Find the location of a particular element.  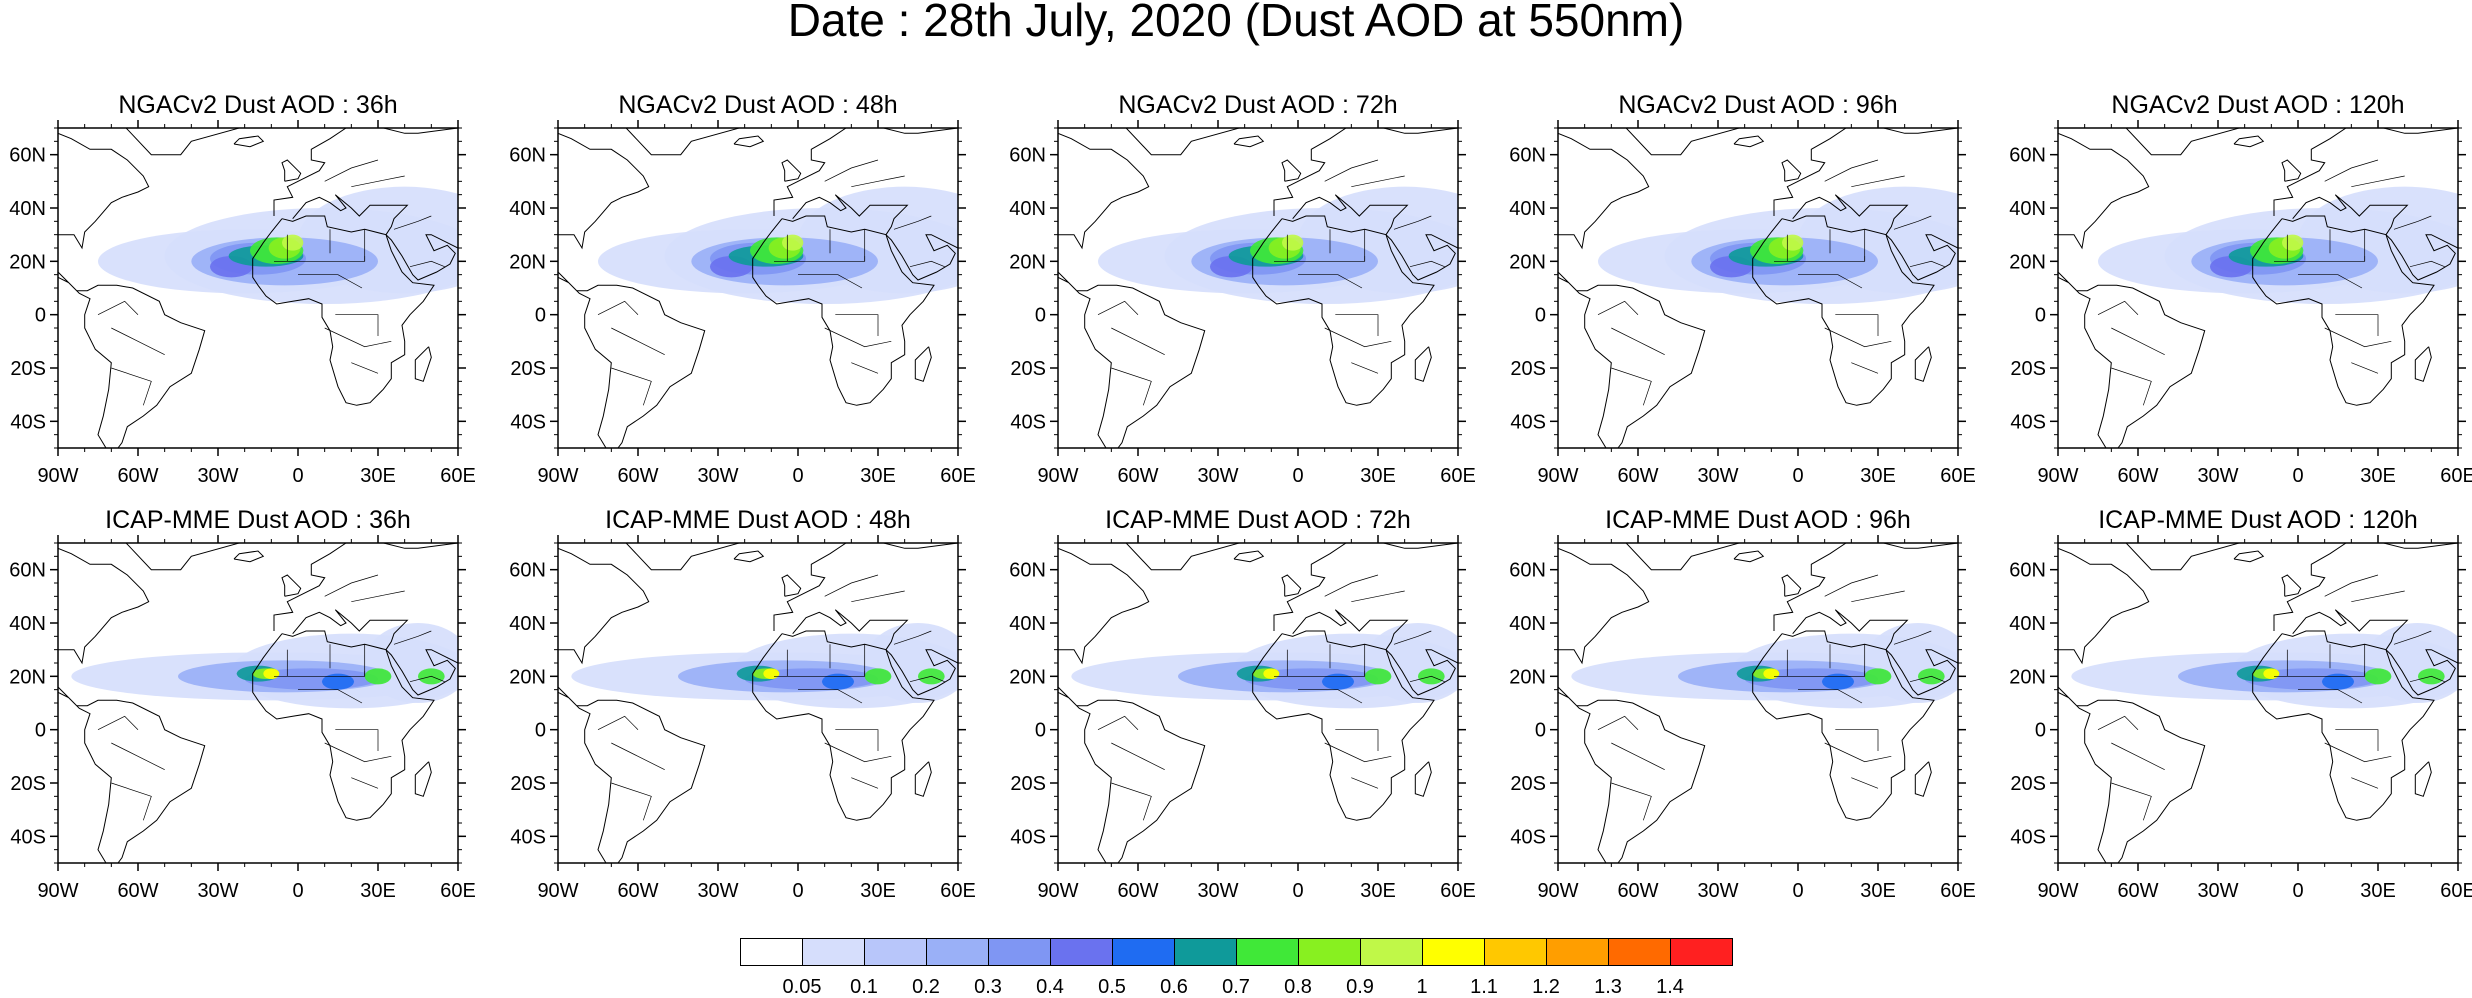

colorbar-tick-label: 1 is located at coordinates (1422, 987).